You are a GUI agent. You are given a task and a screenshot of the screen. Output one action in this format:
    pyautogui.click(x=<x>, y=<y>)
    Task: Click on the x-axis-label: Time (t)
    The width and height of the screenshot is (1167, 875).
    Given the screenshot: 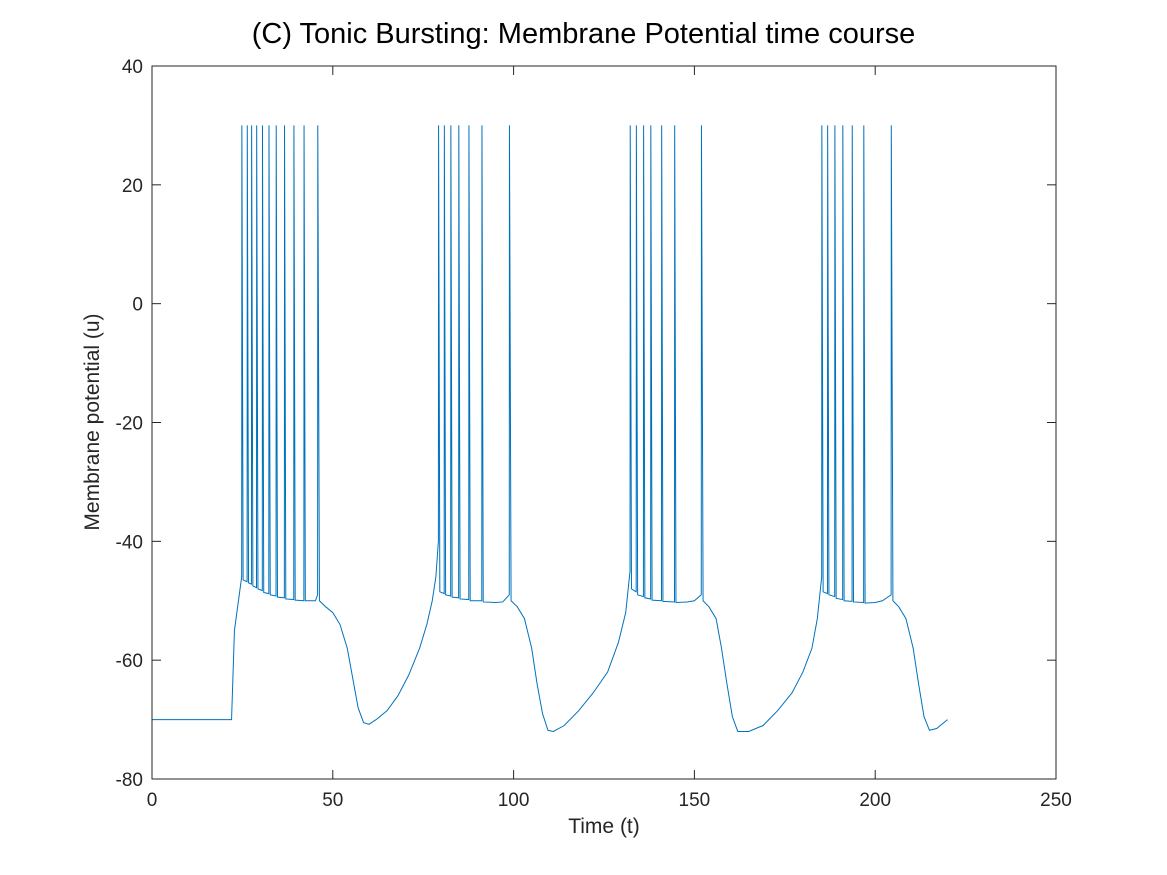 What is the action you would take?
    pyautogui.click(x=604, y=826)
    